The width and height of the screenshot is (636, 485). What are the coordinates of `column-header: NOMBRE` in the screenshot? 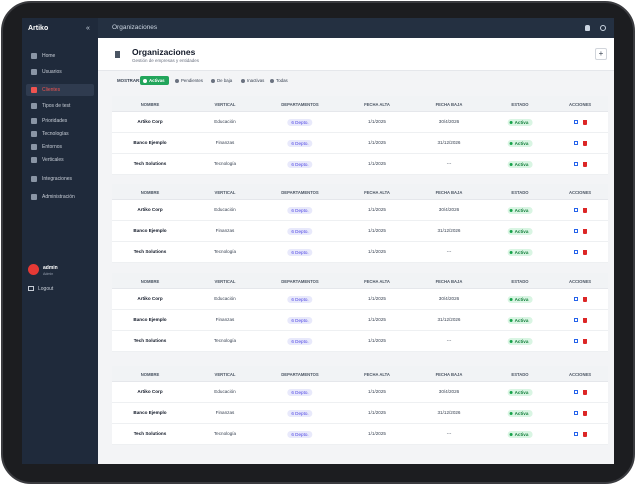 It's located at (150, 281).